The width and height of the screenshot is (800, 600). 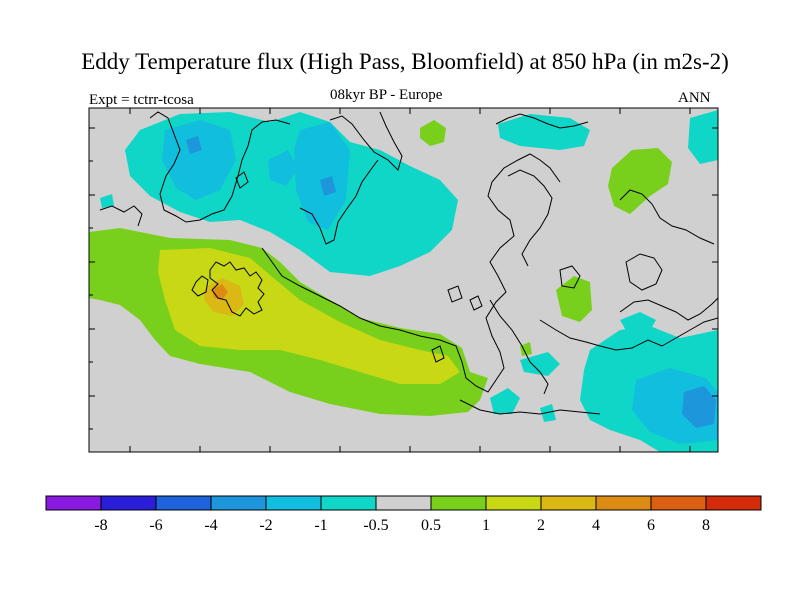 I want to click on coastline-baltic, so click(x=530, y=218).